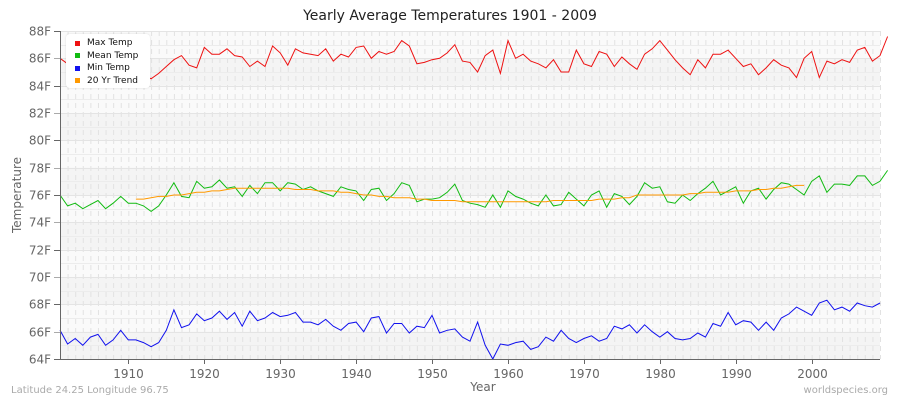 This screenshot has height=400, width=900. What do you see at coordinates (280, 374) in the screenshot?
I see `x-tick-label: 1930` at bounding box center [280, 374].